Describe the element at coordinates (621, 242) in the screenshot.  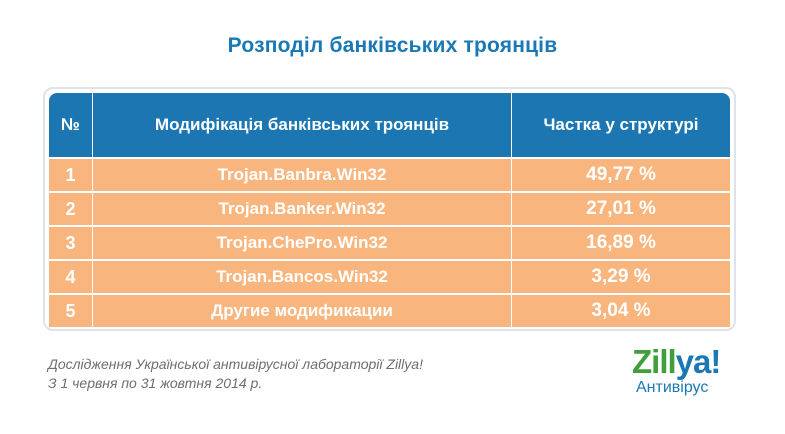
I see `row-share: 16,89 %` at that location.